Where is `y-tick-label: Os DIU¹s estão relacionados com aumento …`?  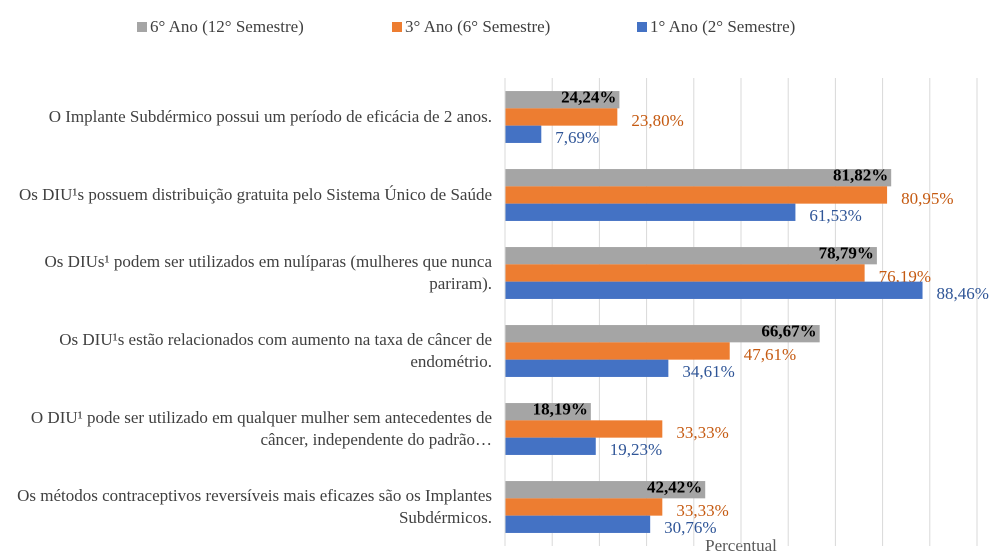 y-tick-label: Os DIU¹s estão relacionados com aumento … is located at coordinates (275, 350).